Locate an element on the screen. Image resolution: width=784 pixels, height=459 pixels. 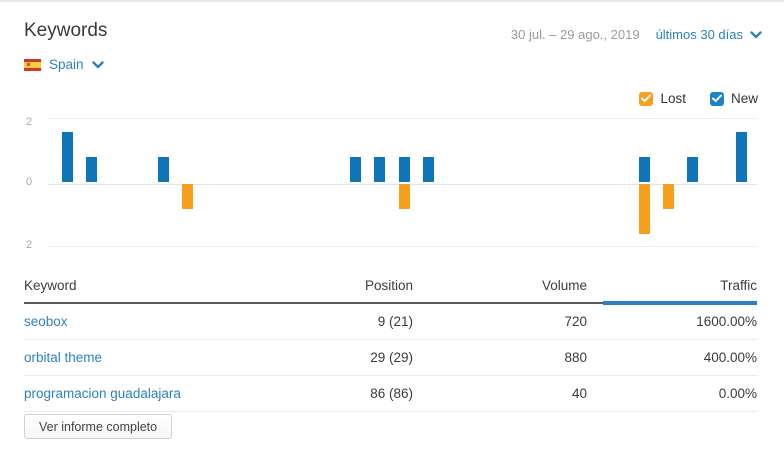
country-label: Spain is located at coordinates (66, 64).